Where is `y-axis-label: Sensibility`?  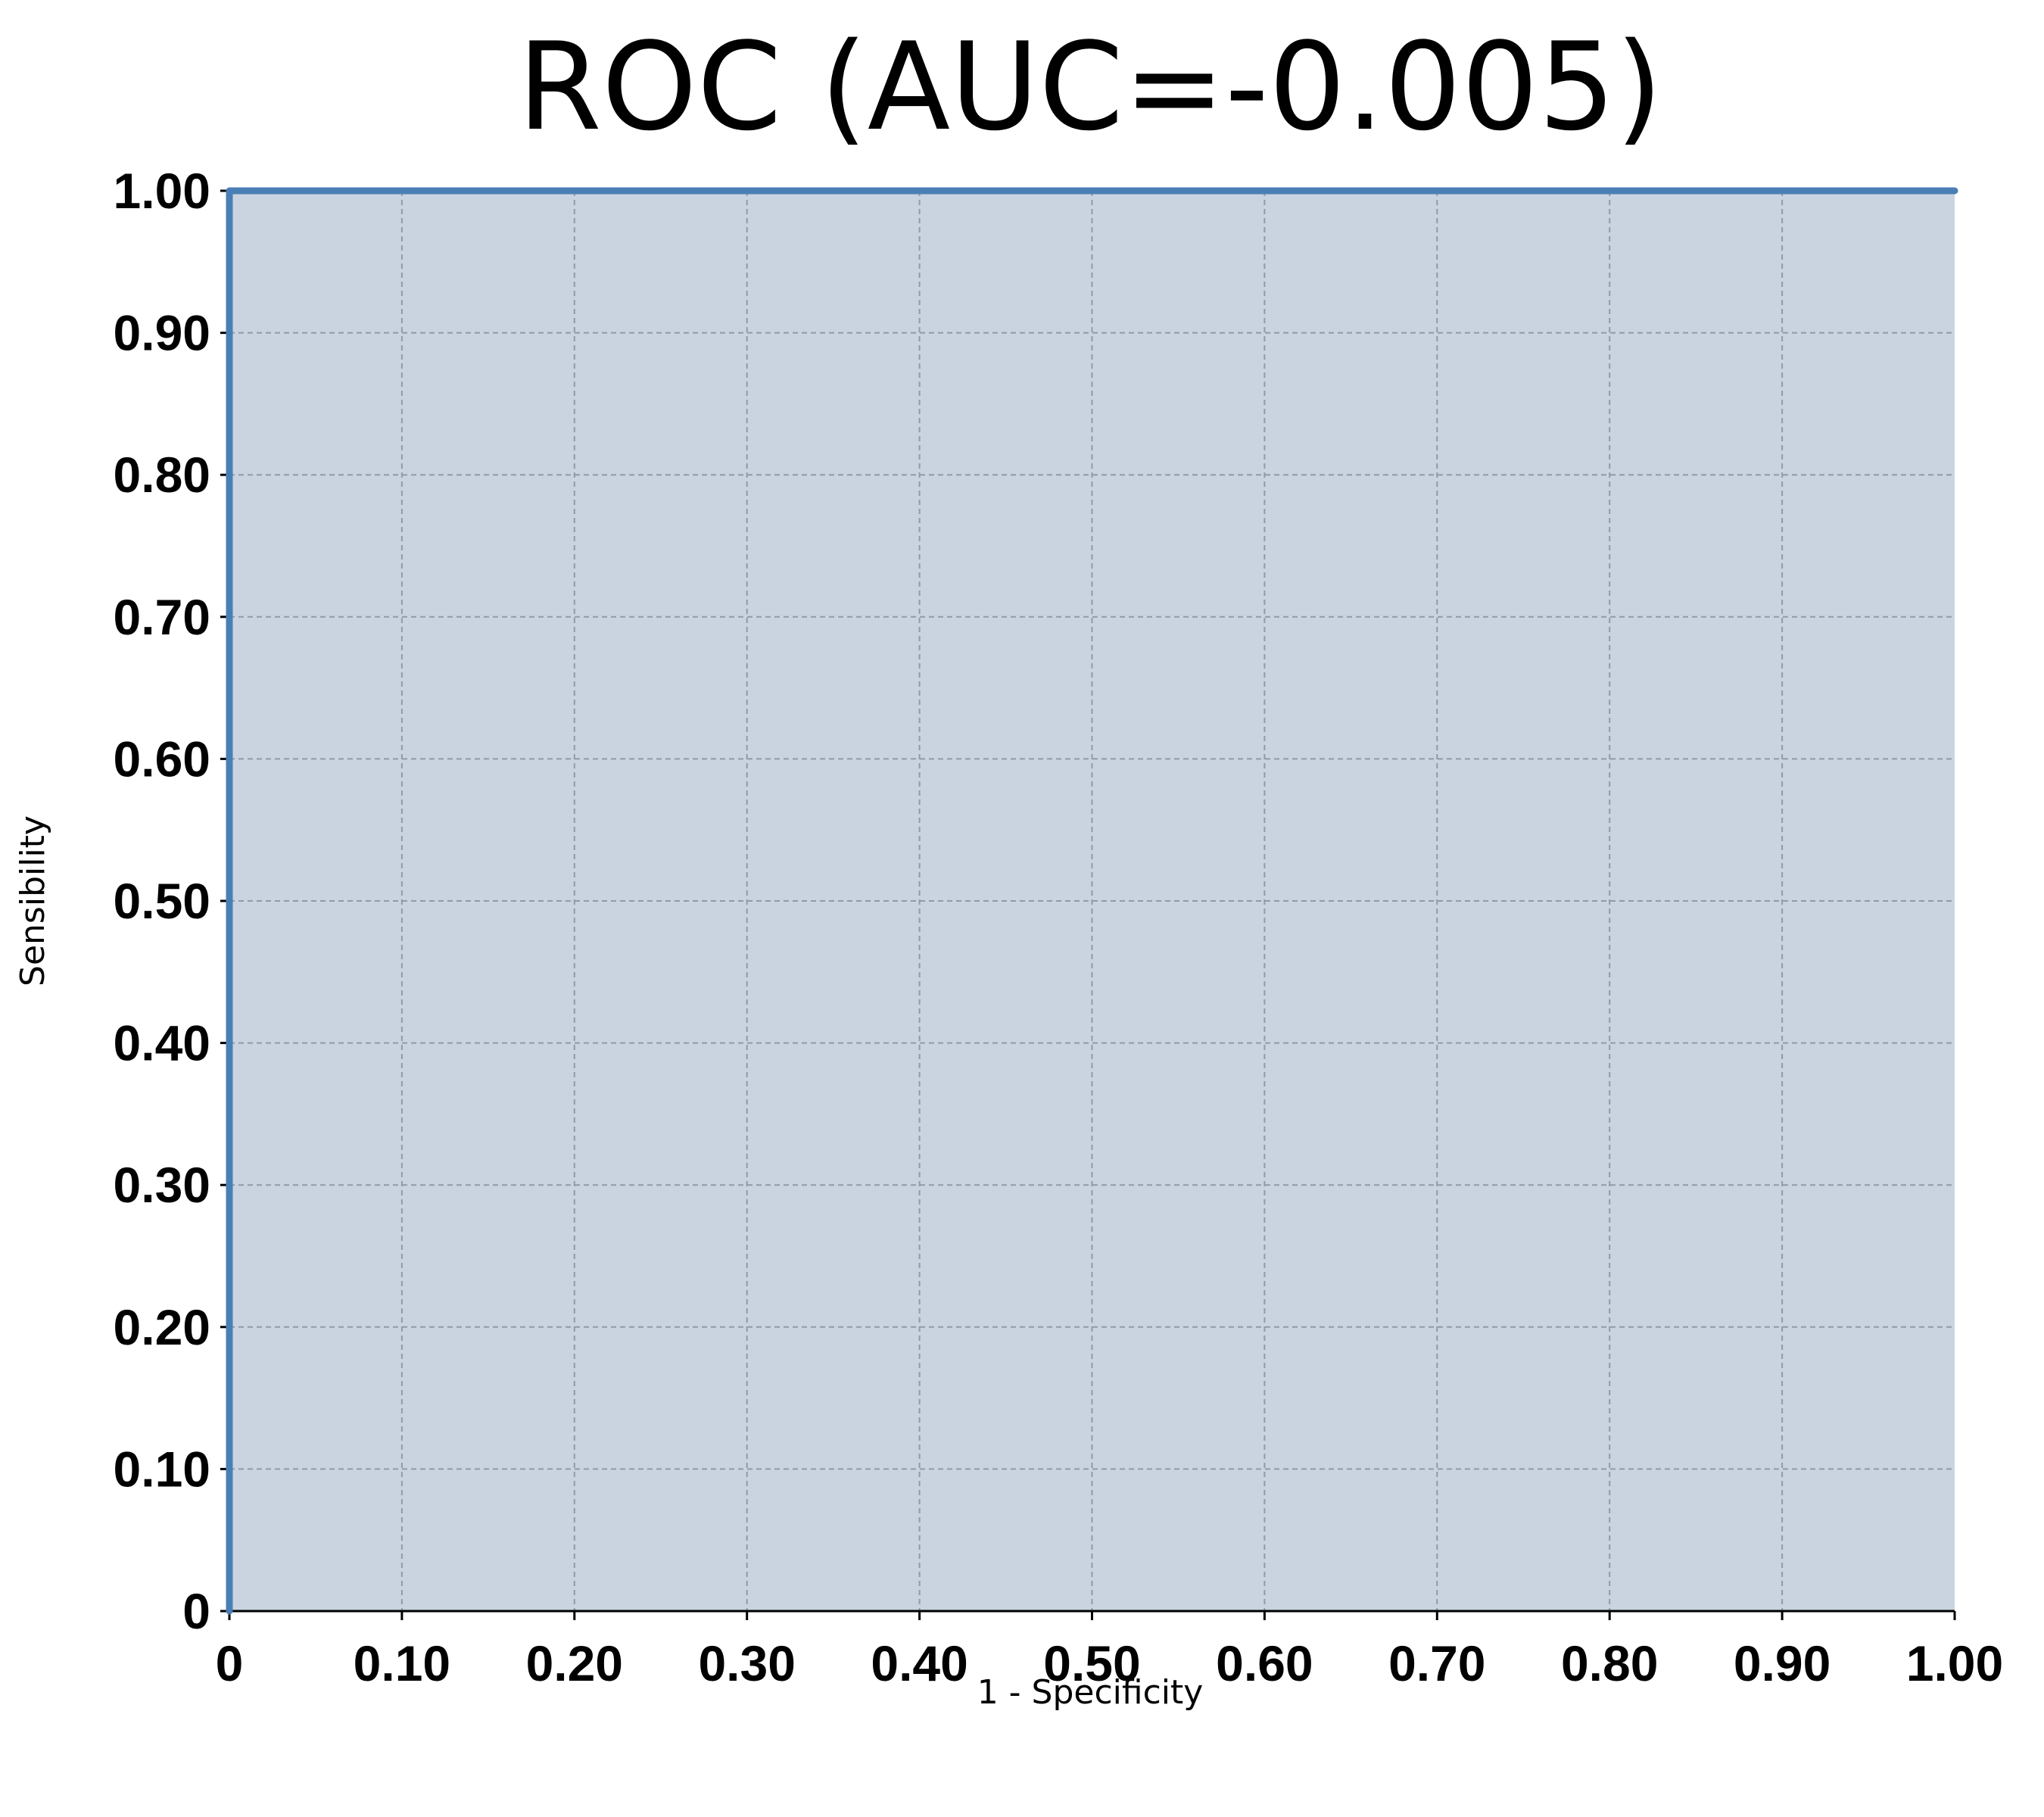 y-axis-label: Sensibility is located at coordinates (33, 900).